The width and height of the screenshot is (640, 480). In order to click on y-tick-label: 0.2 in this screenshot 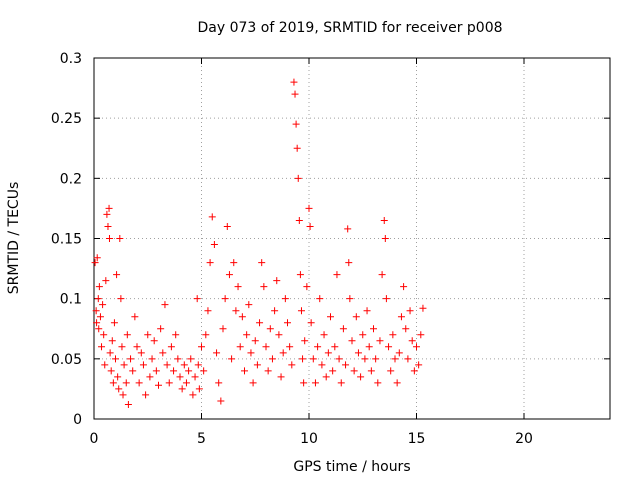, I will do `click(71, 179)`.